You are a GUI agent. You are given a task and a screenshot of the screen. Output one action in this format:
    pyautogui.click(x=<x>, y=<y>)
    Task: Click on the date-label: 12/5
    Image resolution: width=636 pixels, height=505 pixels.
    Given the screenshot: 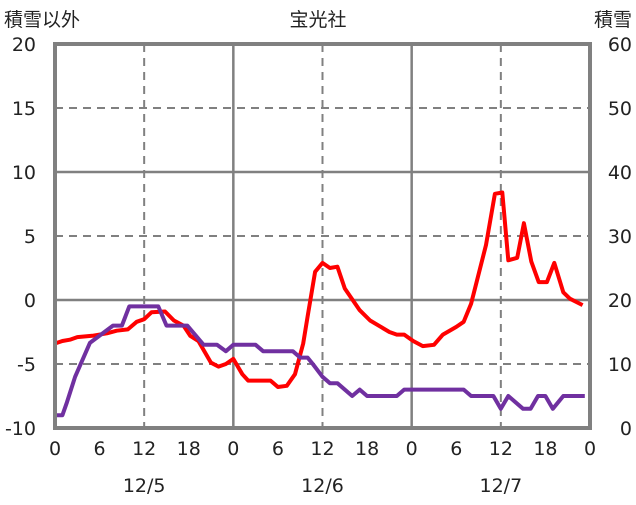 What is the action you would take?
    pyautogui.click(x=144, y=486)
    